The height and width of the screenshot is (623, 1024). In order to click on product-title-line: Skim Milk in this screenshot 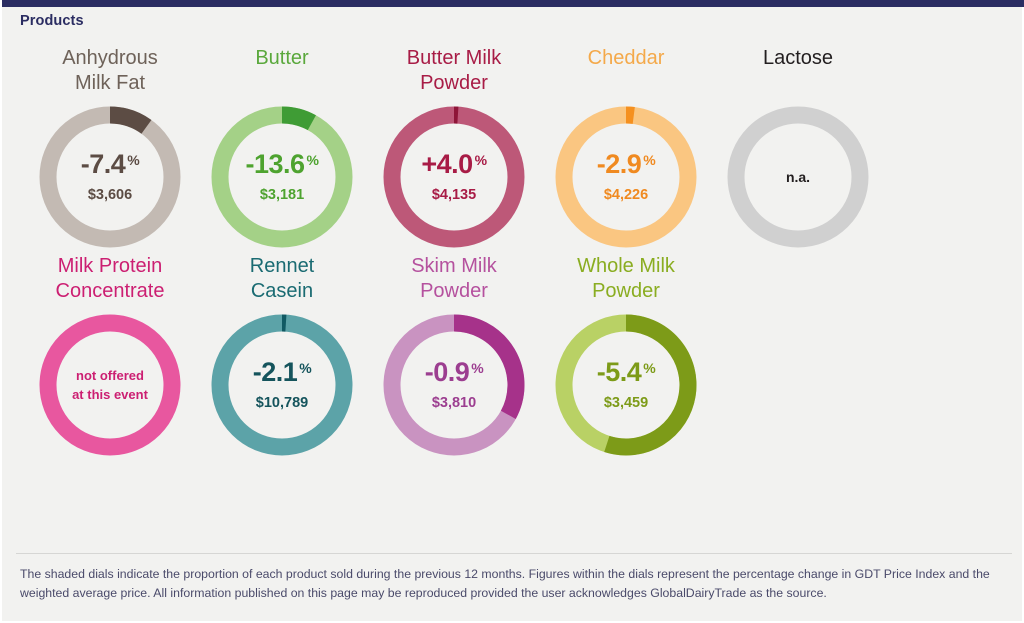, I will do `click(454, 266)`.